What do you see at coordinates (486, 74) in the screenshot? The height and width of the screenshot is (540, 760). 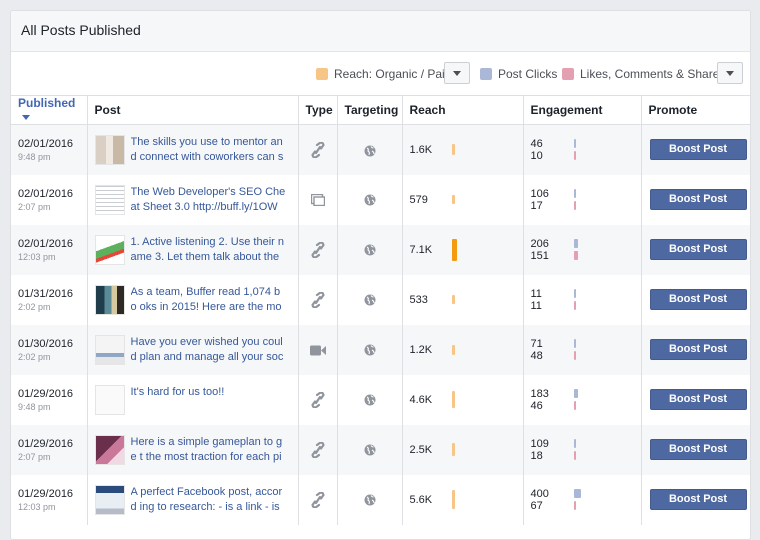 I see `clicks-swatch` at bounding box center [486, 74].